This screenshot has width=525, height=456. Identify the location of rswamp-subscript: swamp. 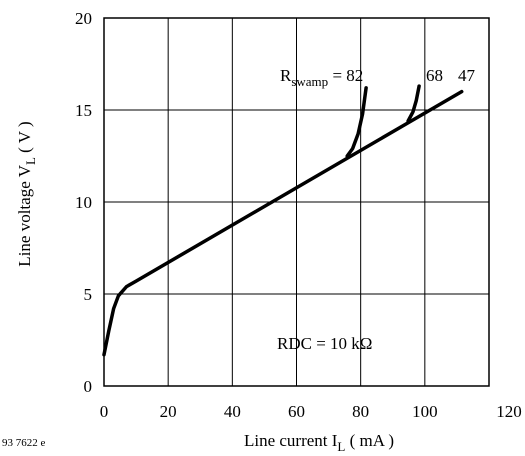
(309, 81).